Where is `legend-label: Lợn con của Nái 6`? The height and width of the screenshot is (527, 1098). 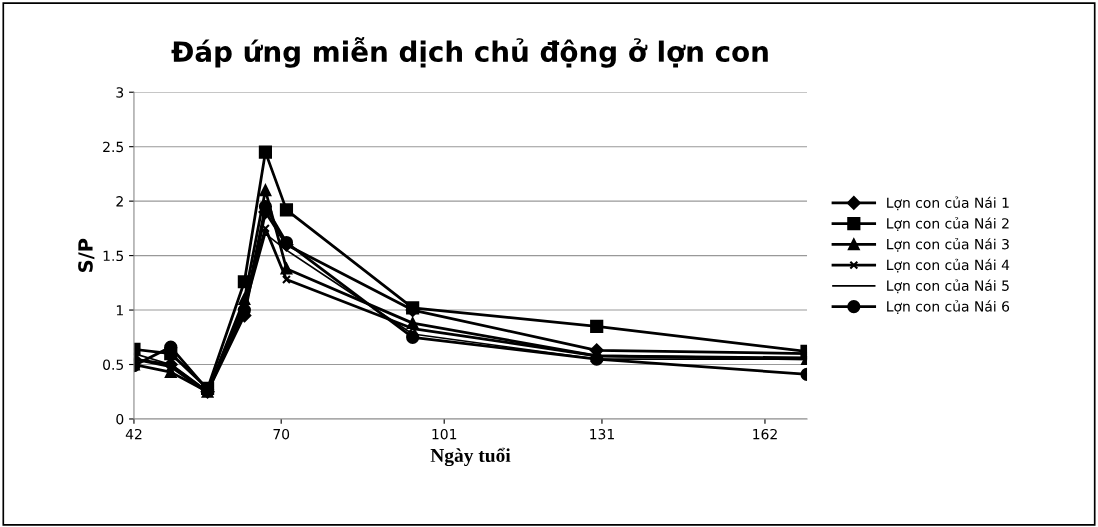
legend-label: Lợn con của Nái 6 is located at coordinates (948, 307).